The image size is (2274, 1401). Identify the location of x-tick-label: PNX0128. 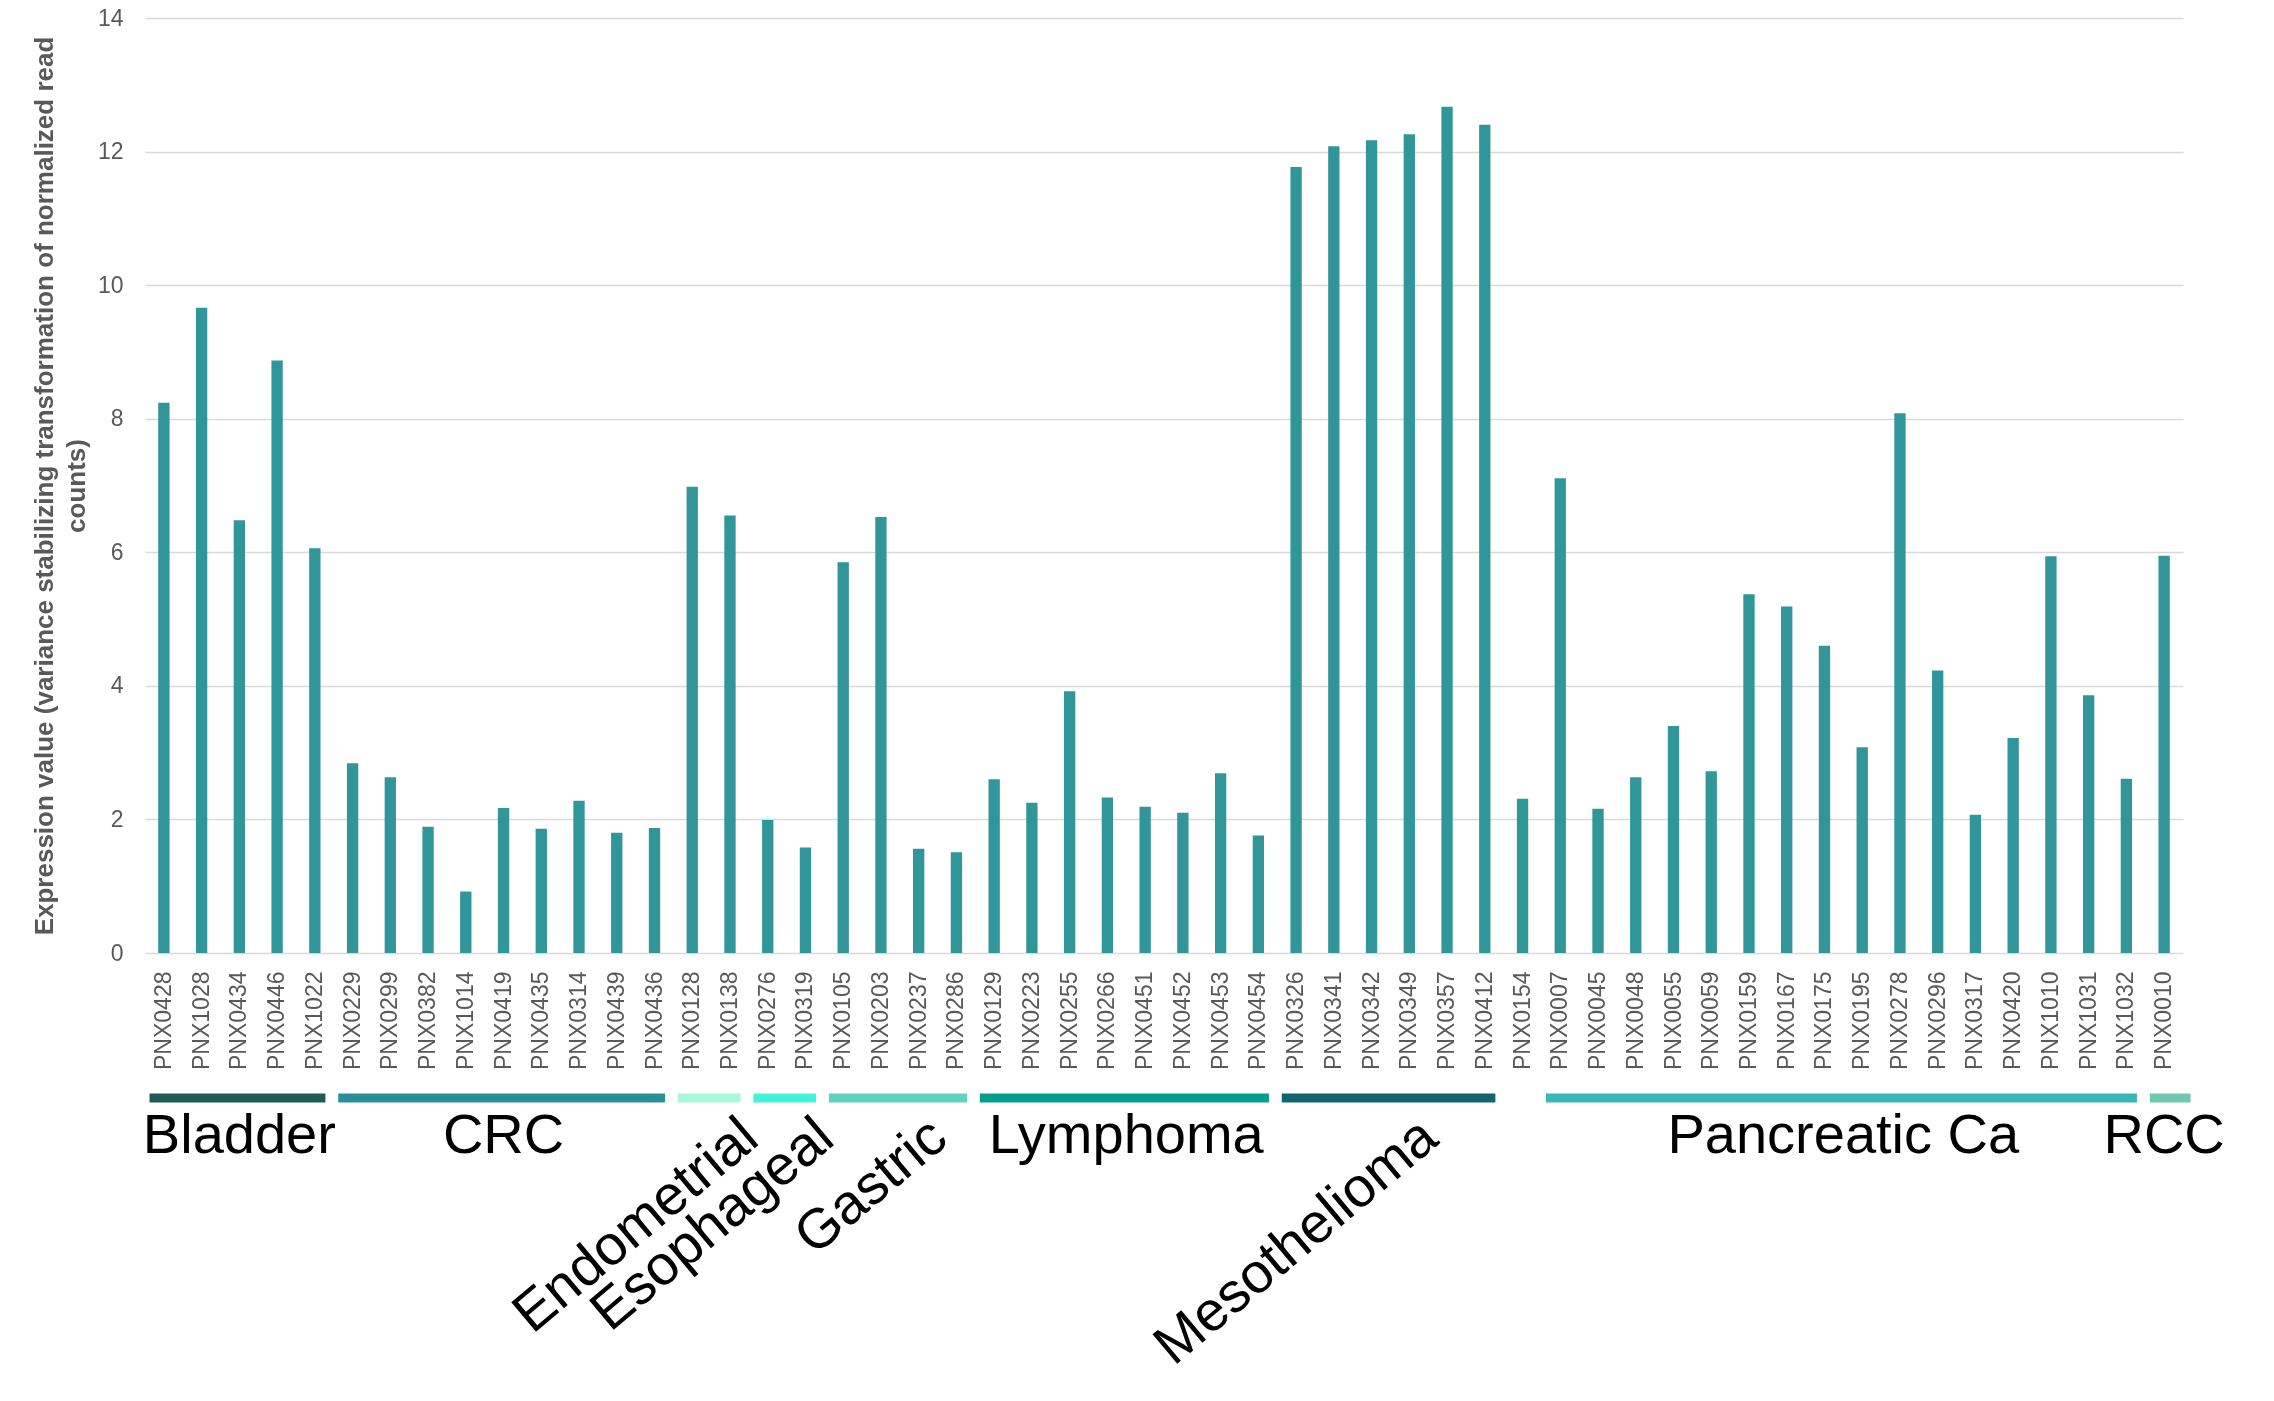
(691, 1020).